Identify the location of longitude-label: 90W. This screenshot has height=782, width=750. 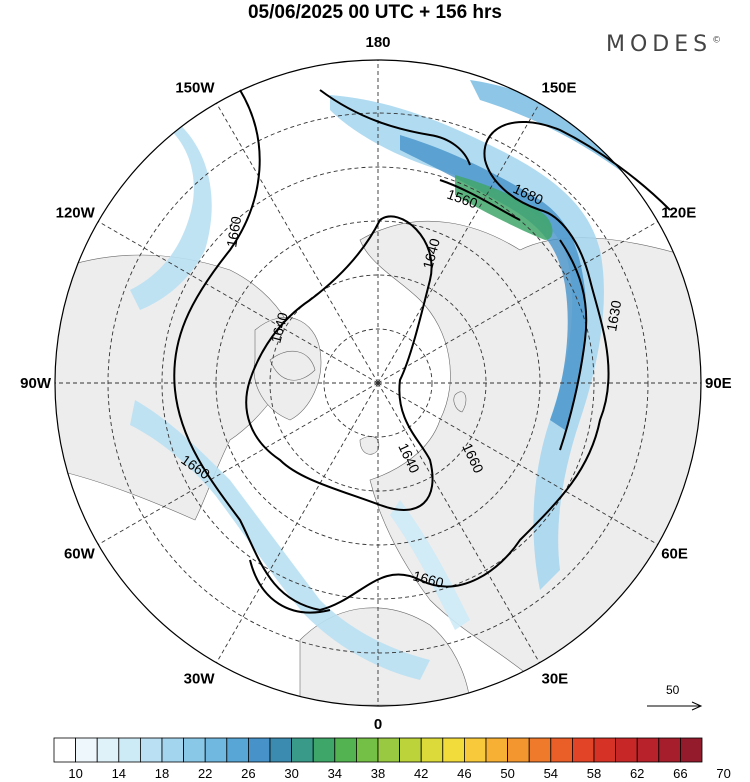
(36, 383).